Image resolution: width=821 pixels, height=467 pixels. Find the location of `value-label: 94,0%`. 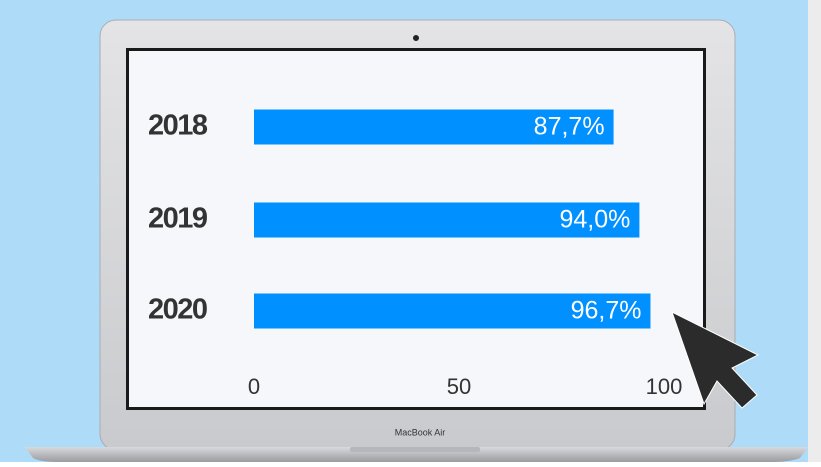

value-label: 94,0% is located at coordinates (595, 220).